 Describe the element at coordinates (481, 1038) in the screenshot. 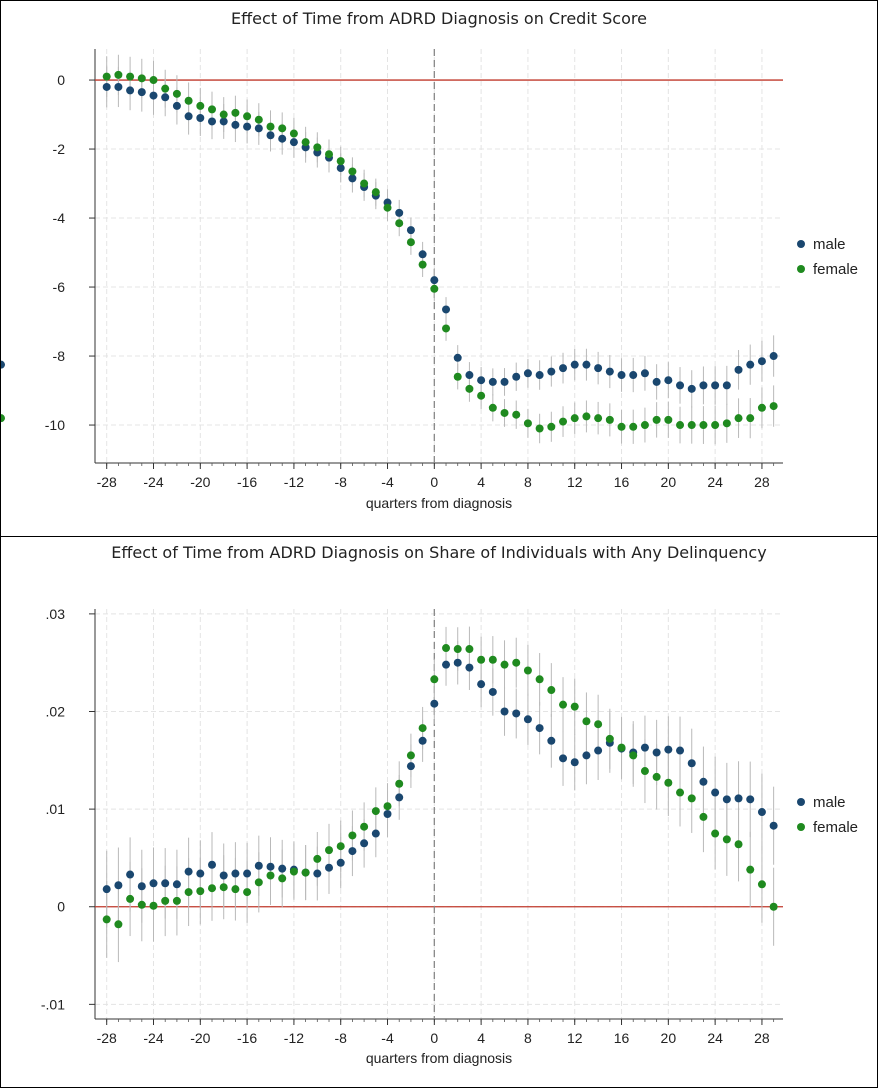

I see `x-tick-label: 4` at that location.